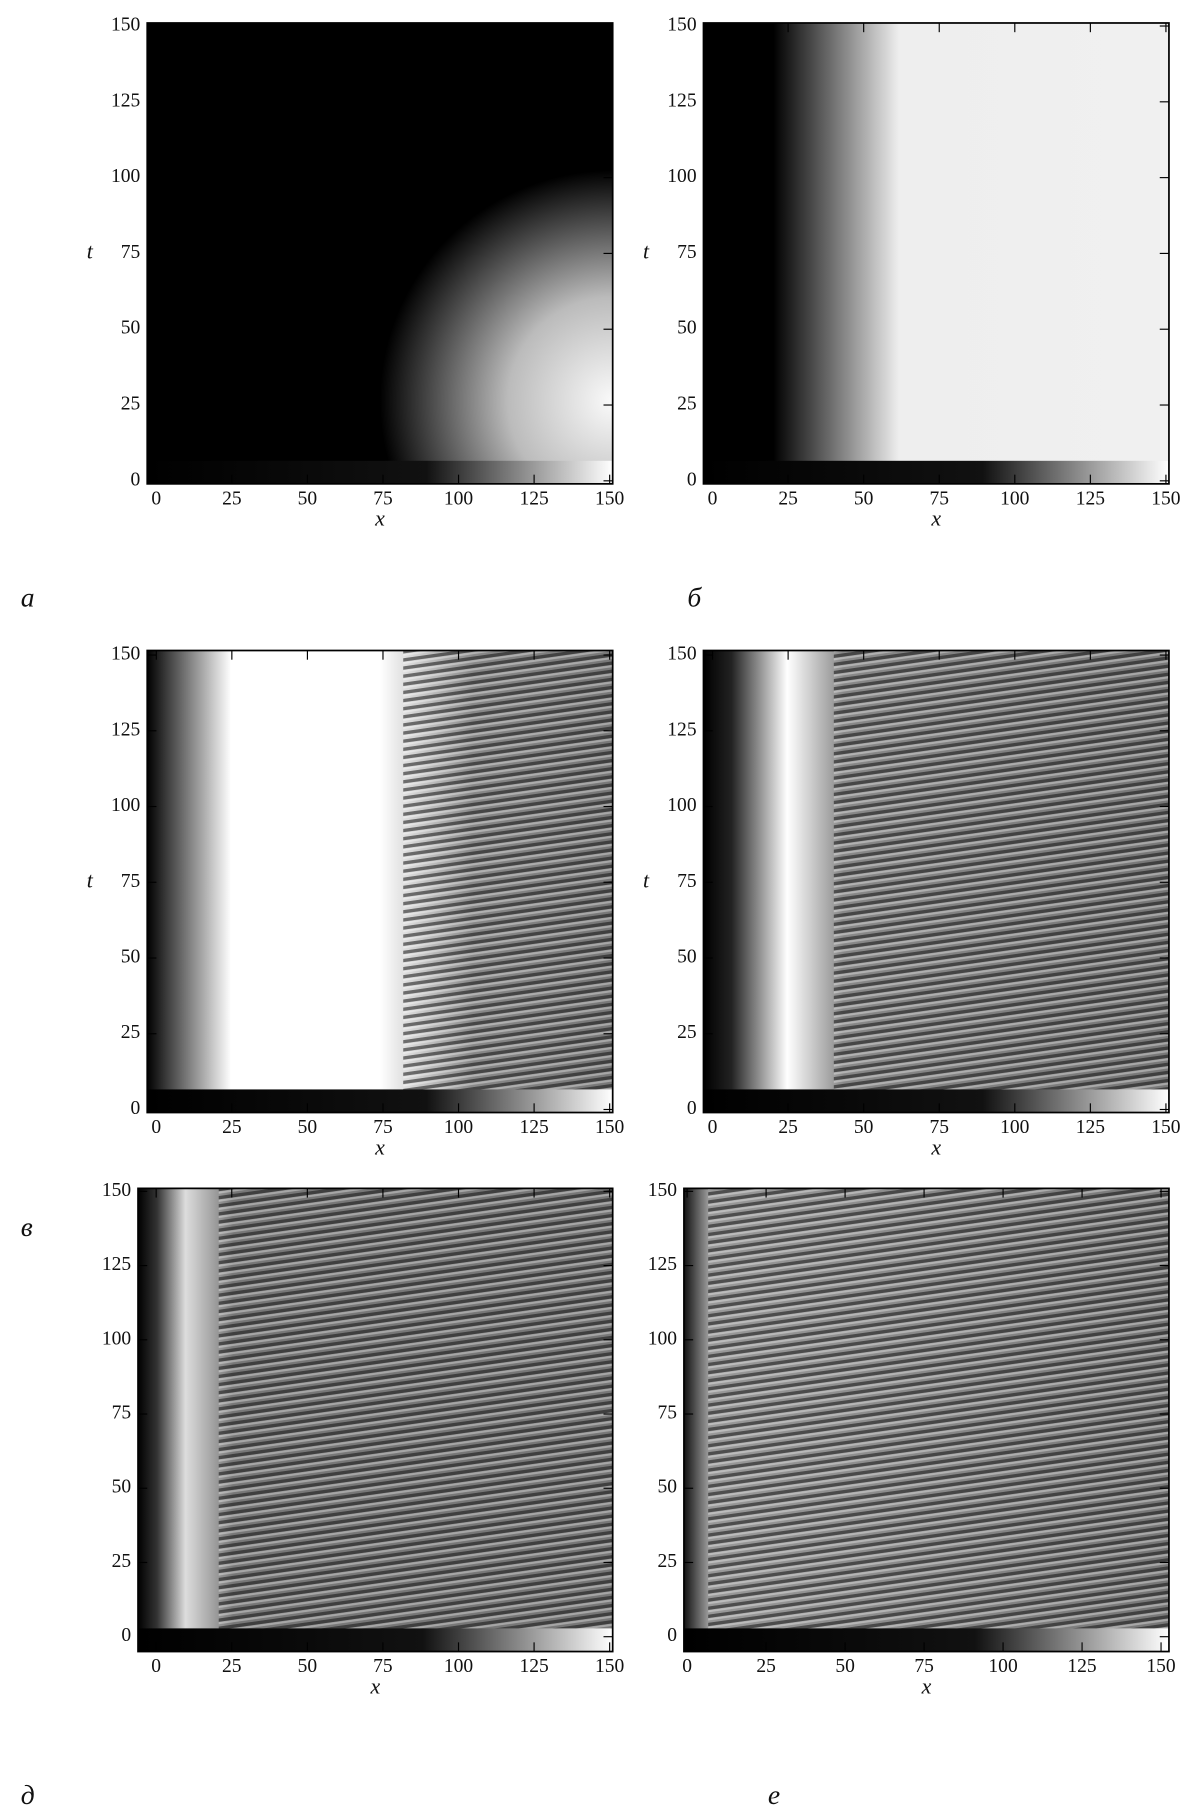  What do you see at coordinates (27, 1226) in the screenshot?
I see `panel-label: в` at bounding box center [27, 1226].